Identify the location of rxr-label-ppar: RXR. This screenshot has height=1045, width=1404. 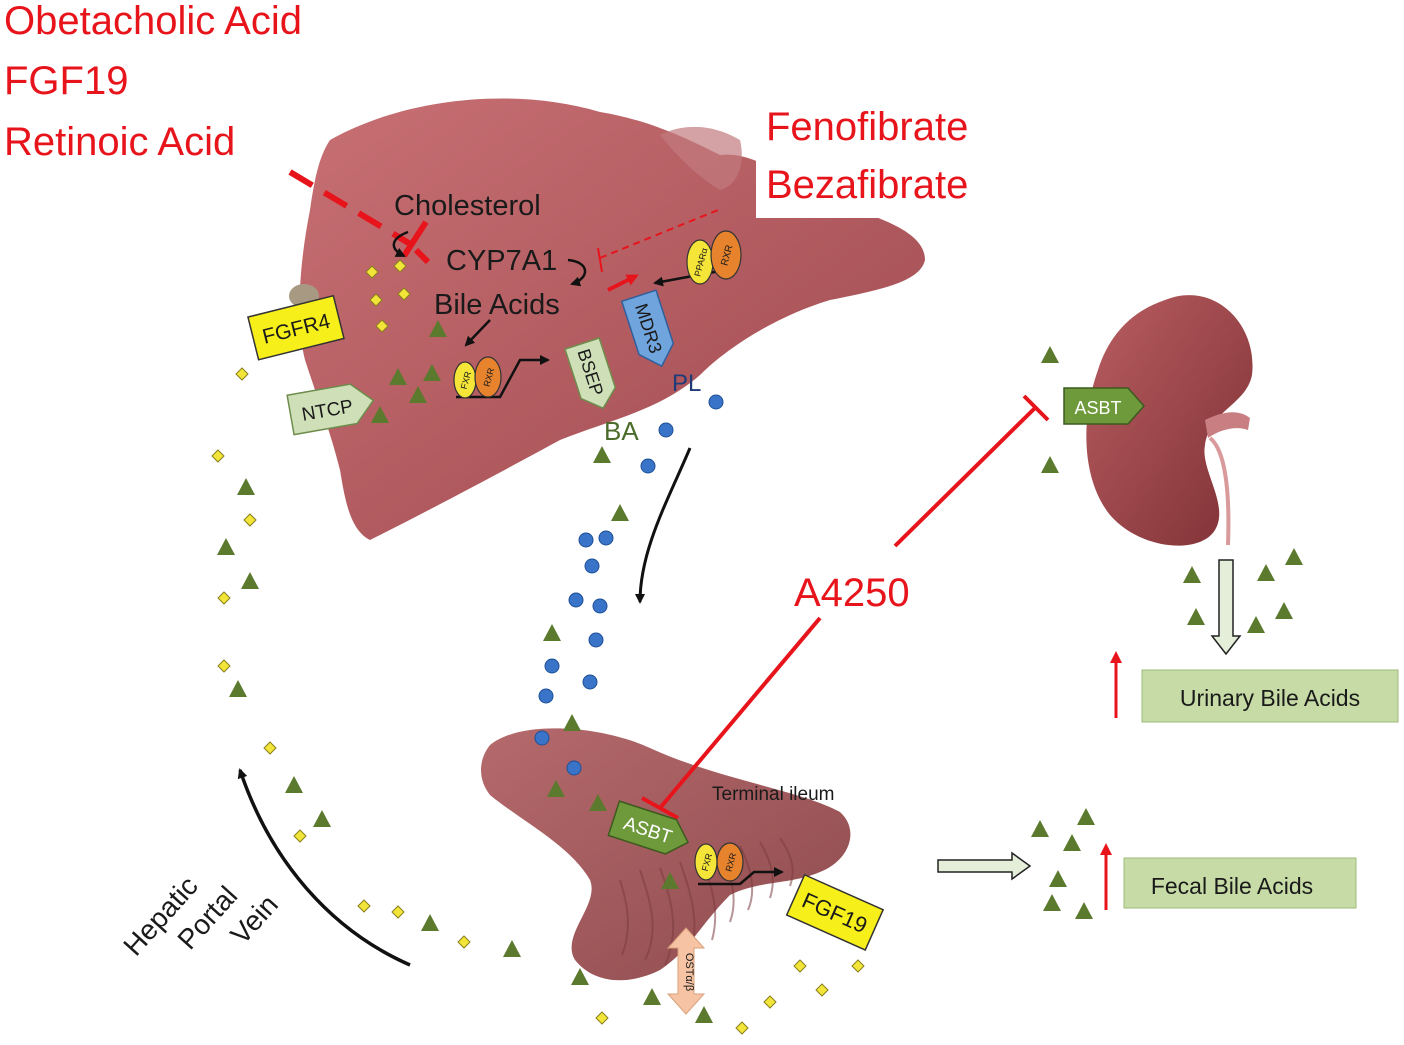
(727, 255).